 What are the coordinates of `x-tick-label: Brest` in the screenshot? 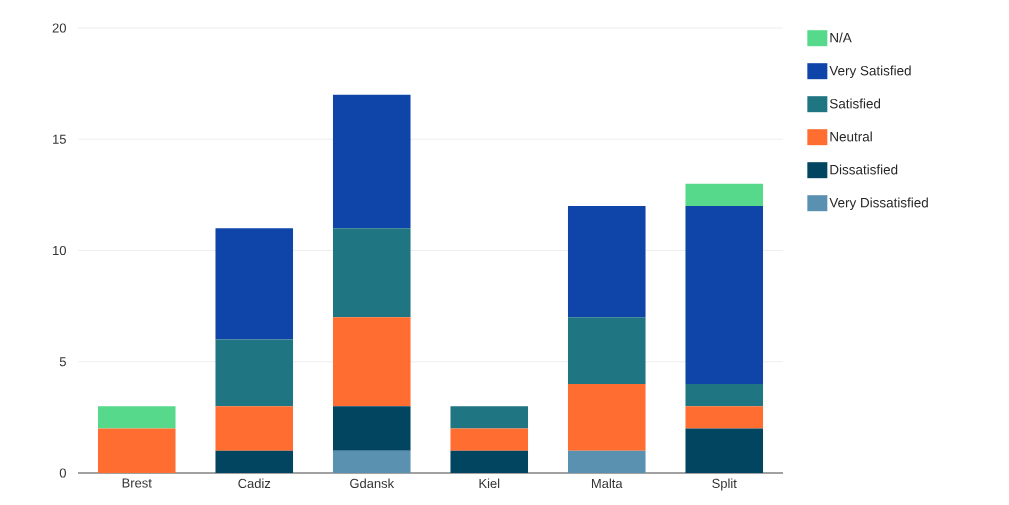 It's located at (137, 483).